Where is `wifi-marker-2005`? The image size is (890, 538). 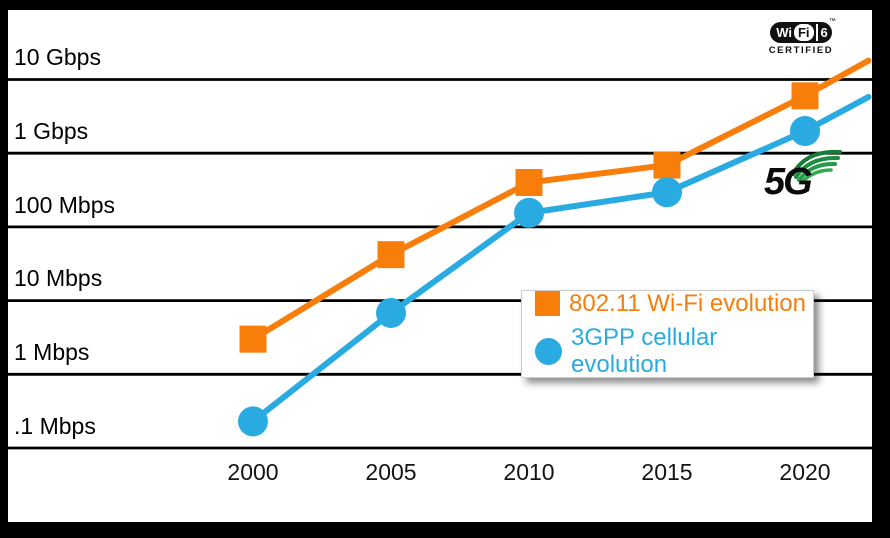 wifi-marker-2005 is located at coordinates (391, 255).